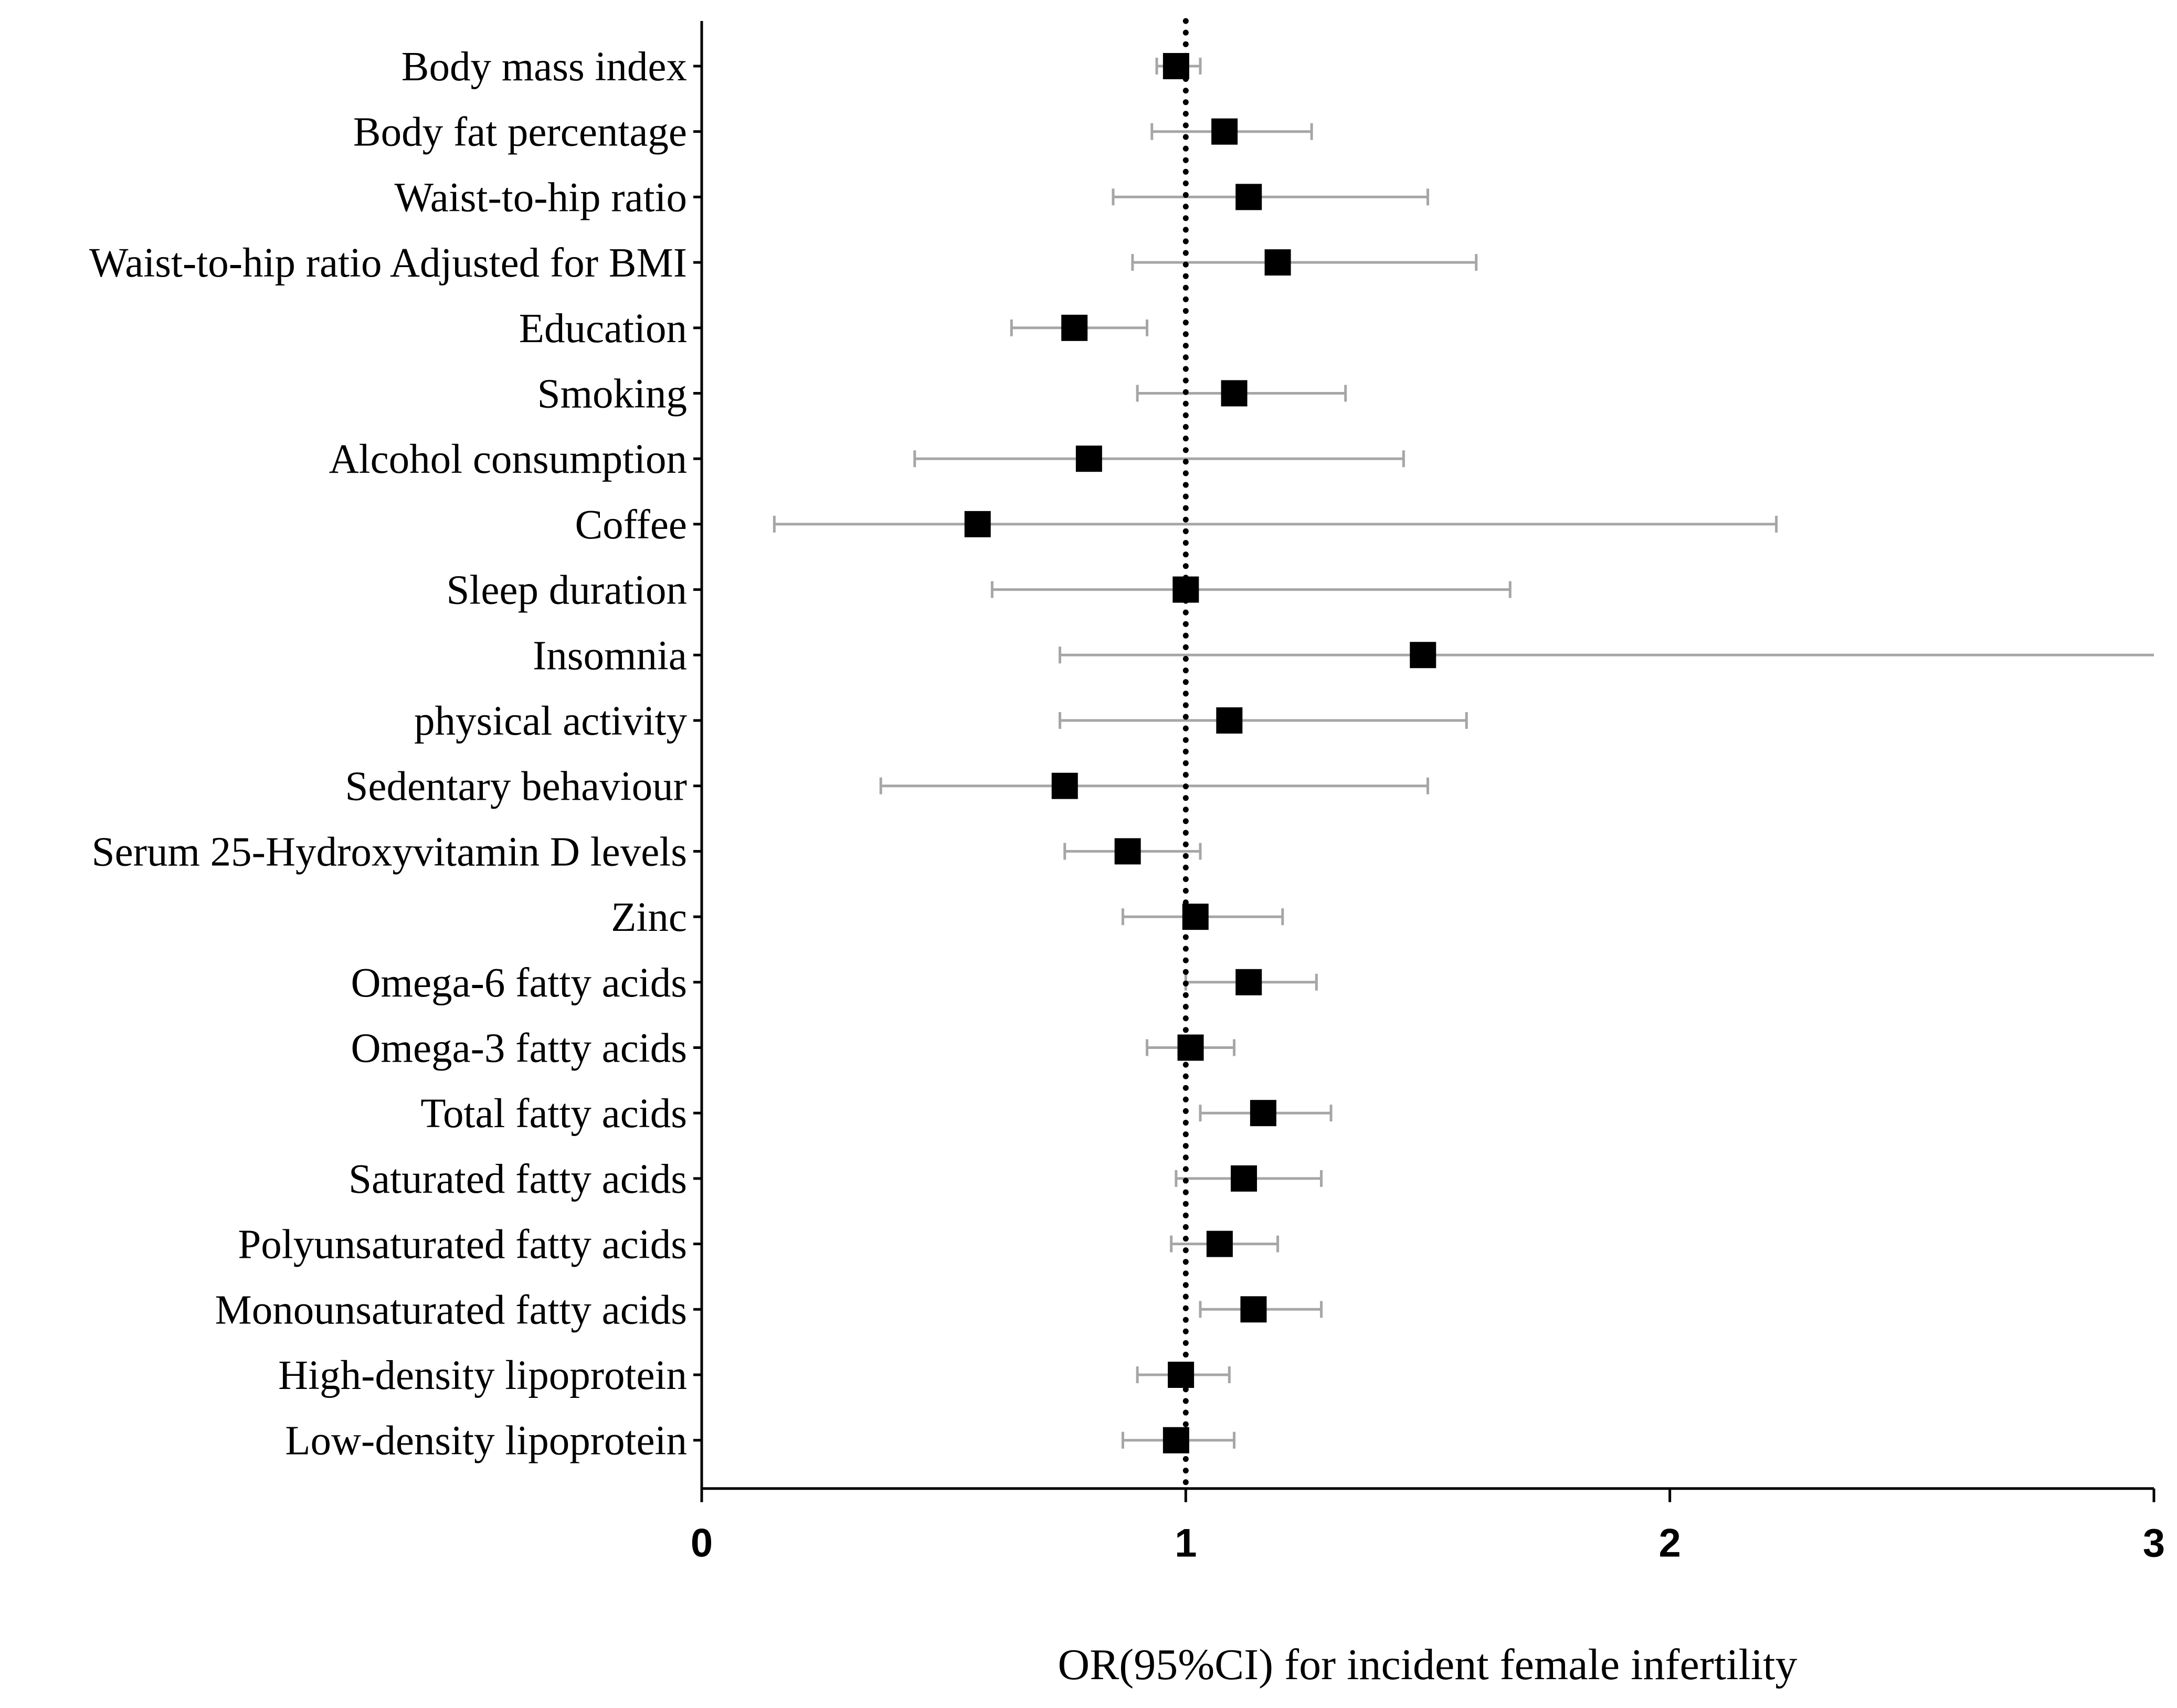 This screenshot has height=1708, width=2177. Describe the element at coordinates (1343, 656) in the screenshot. I see `forest-row: Insomnia` at that location.